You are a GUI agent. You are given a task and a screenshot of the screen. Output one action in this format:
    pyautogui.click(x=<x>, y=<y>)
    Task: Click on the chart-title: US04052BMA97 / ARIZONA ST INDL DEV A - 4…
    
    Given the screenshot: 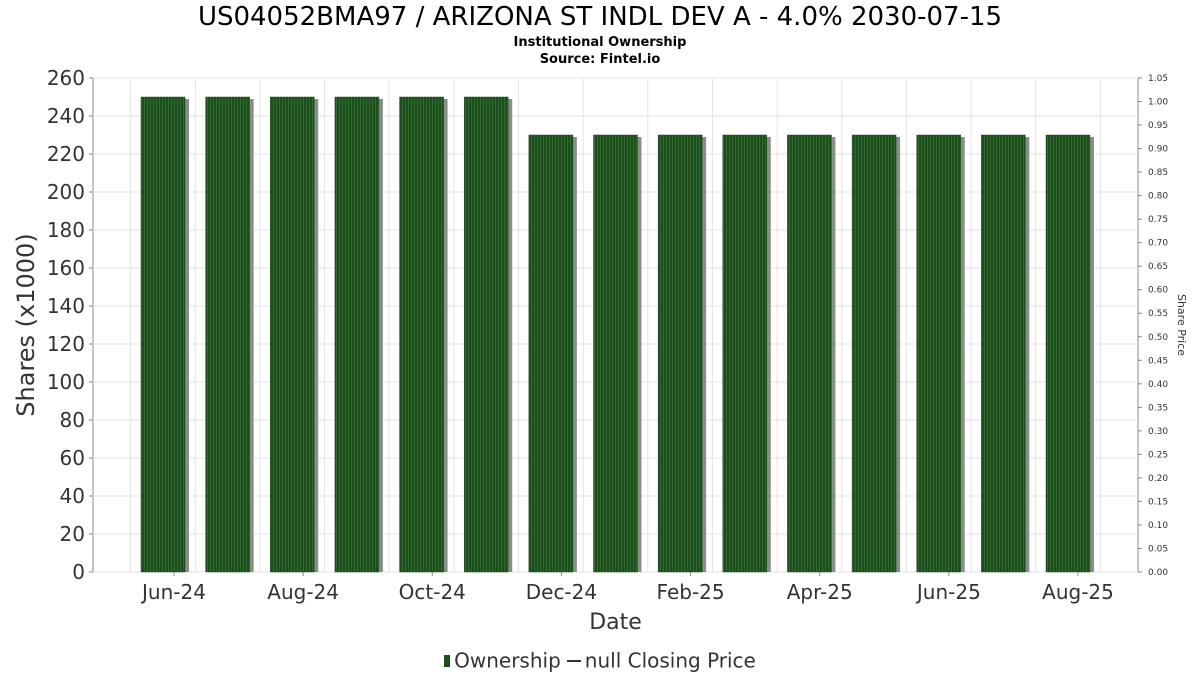 What is the action you would take?
    pyautogui.click(x=600, y=17)
    